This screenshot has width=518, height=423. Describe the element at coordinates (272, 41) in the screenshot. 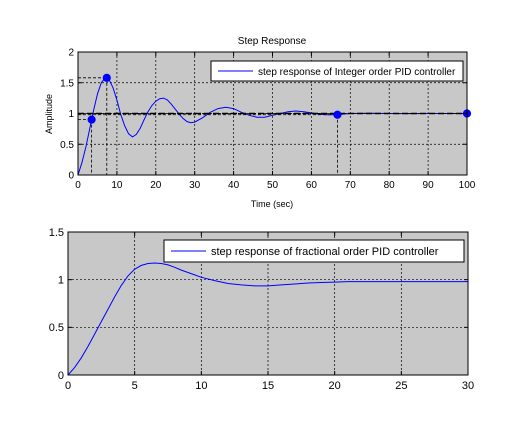

I see `chart-title: Step Response` at that location.